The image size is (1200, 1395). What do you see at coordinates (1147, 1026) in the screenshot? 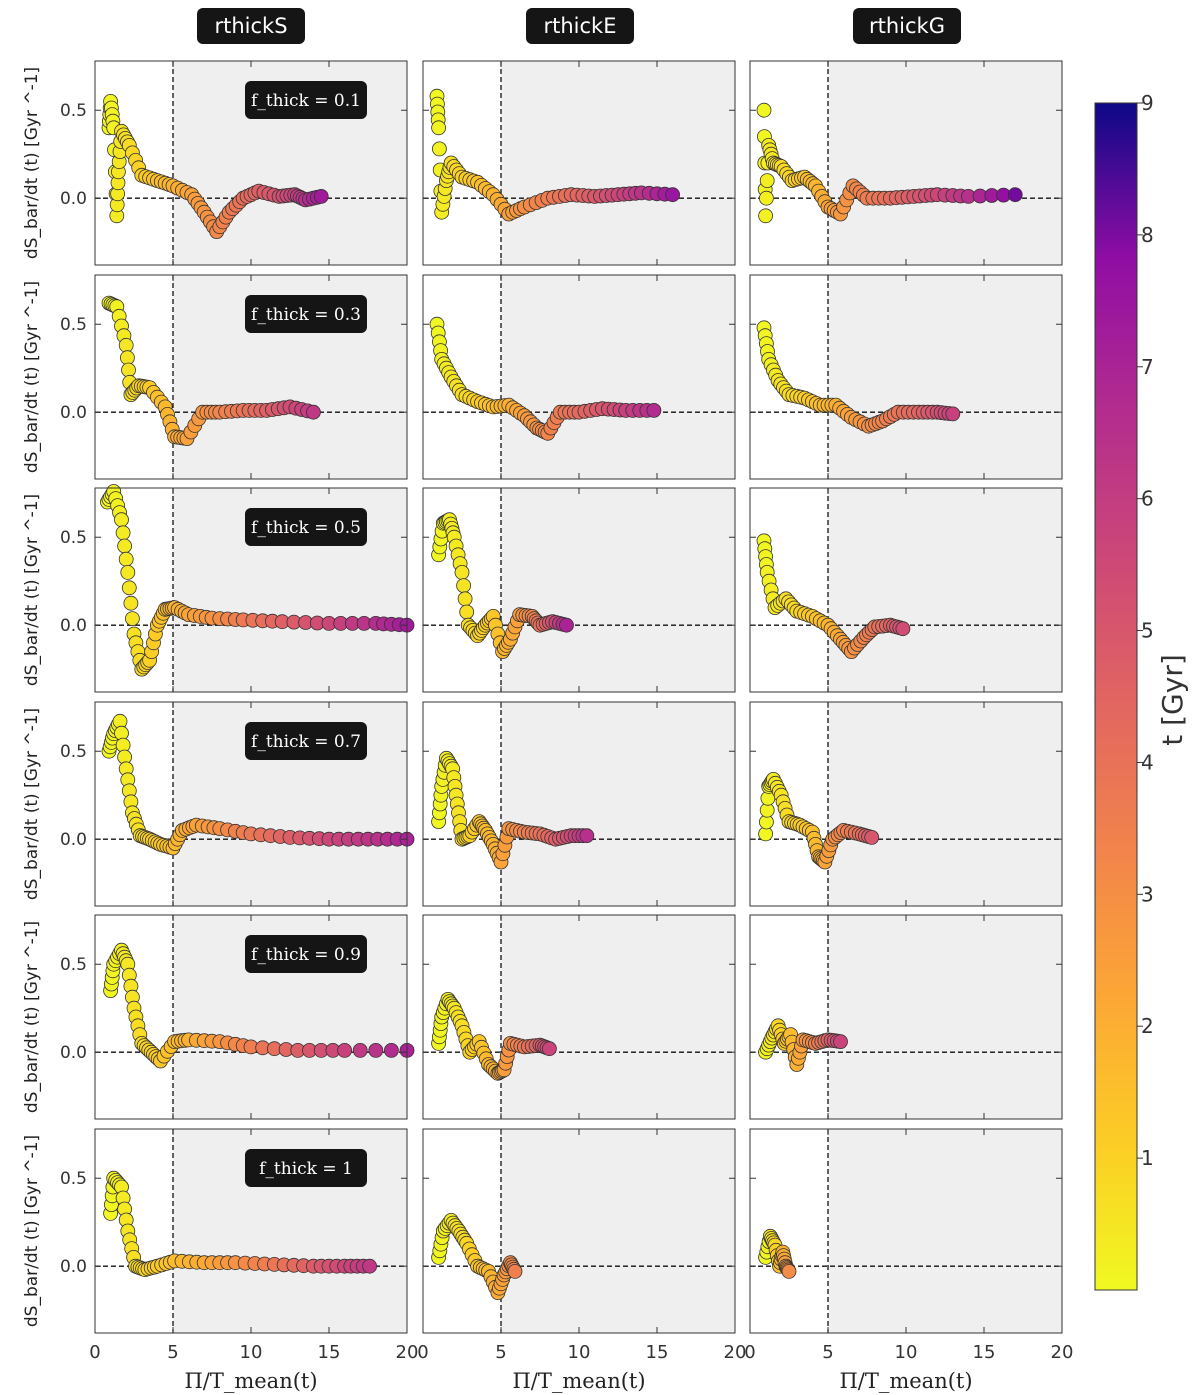
I see `colorbar-tick-label: 2` at bounding box center [1147, 1026].